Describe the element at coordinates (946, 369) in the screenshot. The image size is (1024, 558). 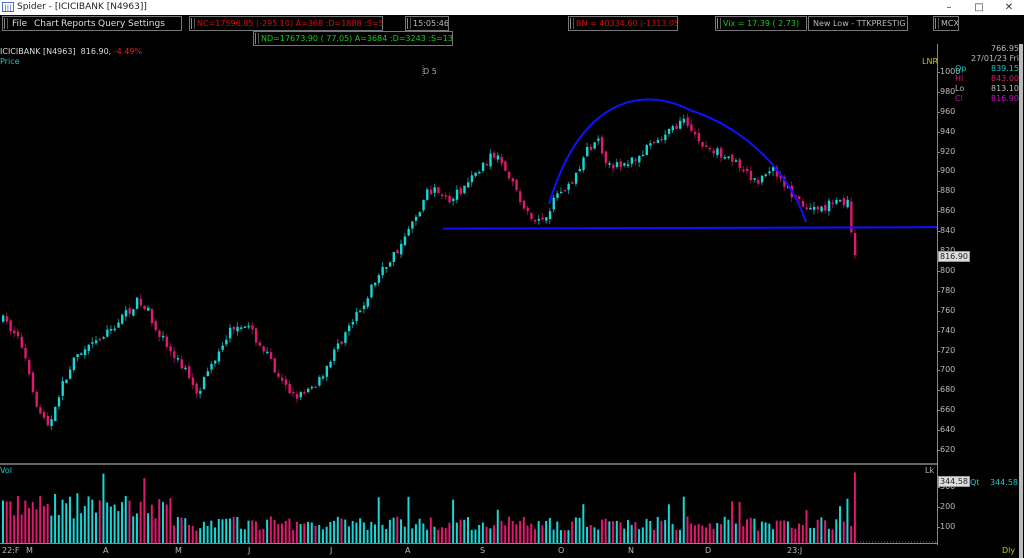
I see `y-tick-label: 700` at that location.